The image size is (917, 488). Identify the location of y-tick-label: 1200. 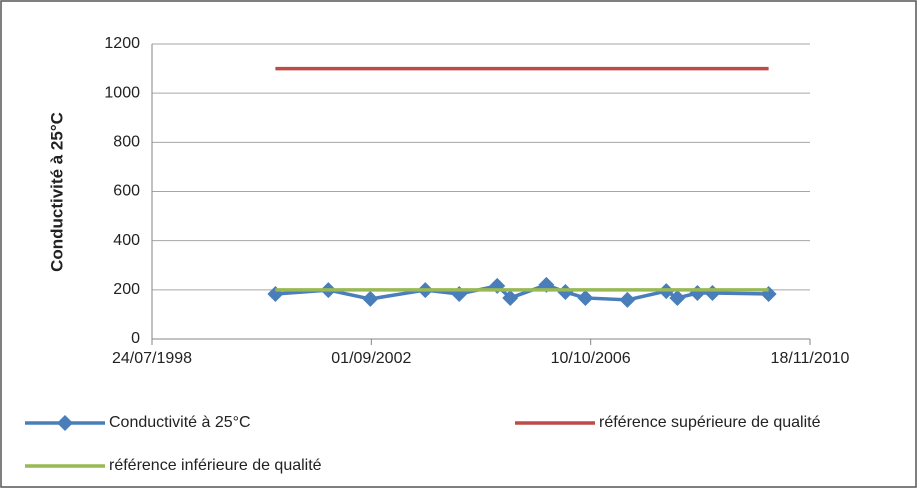
(122, 43).